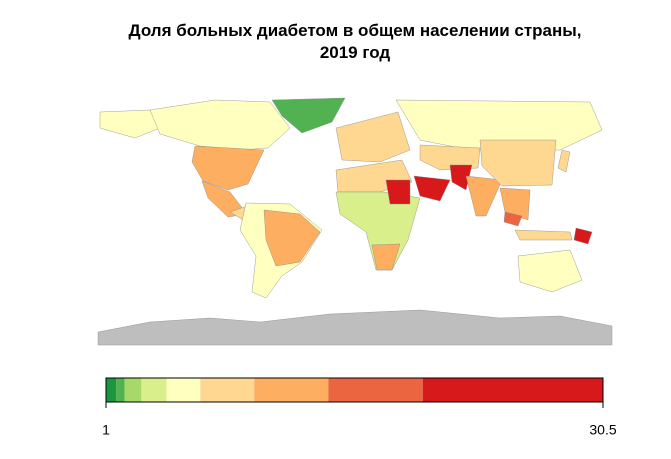  Describe the element at coordinates (308, 115) in the screenshot. I see `greenland` at that location.